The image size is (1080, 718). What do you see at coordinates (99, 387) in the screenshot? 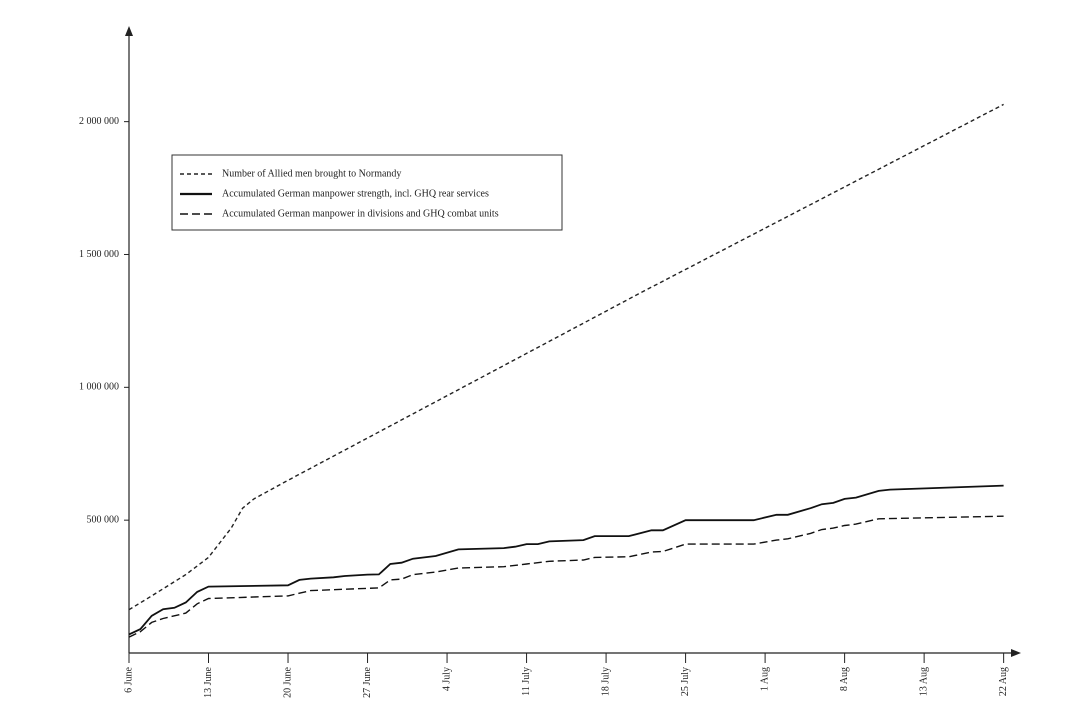
I see `y-tick-label: 1 000 000` at bounding box center [99, 387].